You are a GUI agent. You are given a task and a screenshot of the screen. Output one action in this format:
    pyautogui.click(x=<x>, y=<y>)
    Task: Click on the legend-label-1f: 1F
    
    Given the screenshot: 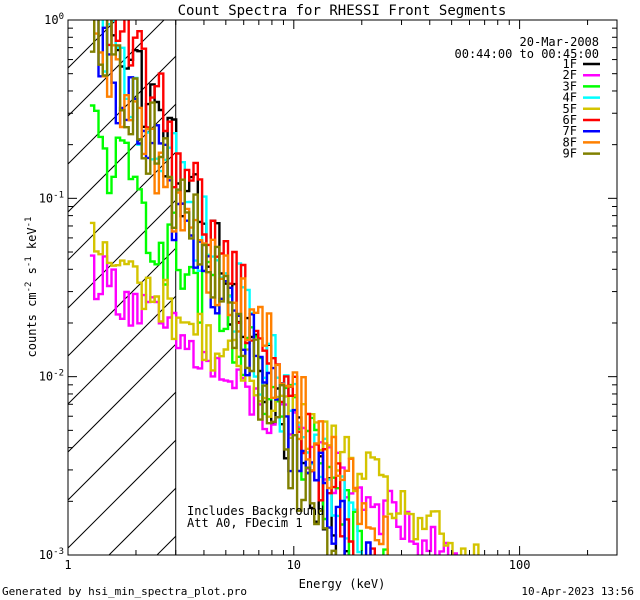 What is the action you would take?
    pyautogui.click(x=570, y=64)
    